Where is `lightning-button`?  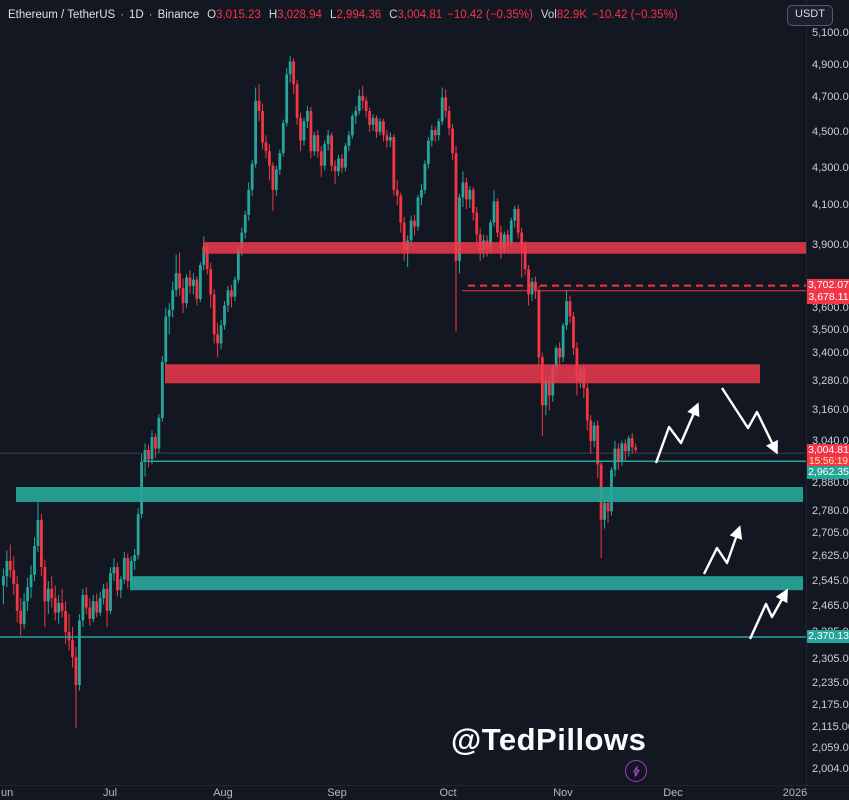
lightning-button is located at coordinates (636, 771).